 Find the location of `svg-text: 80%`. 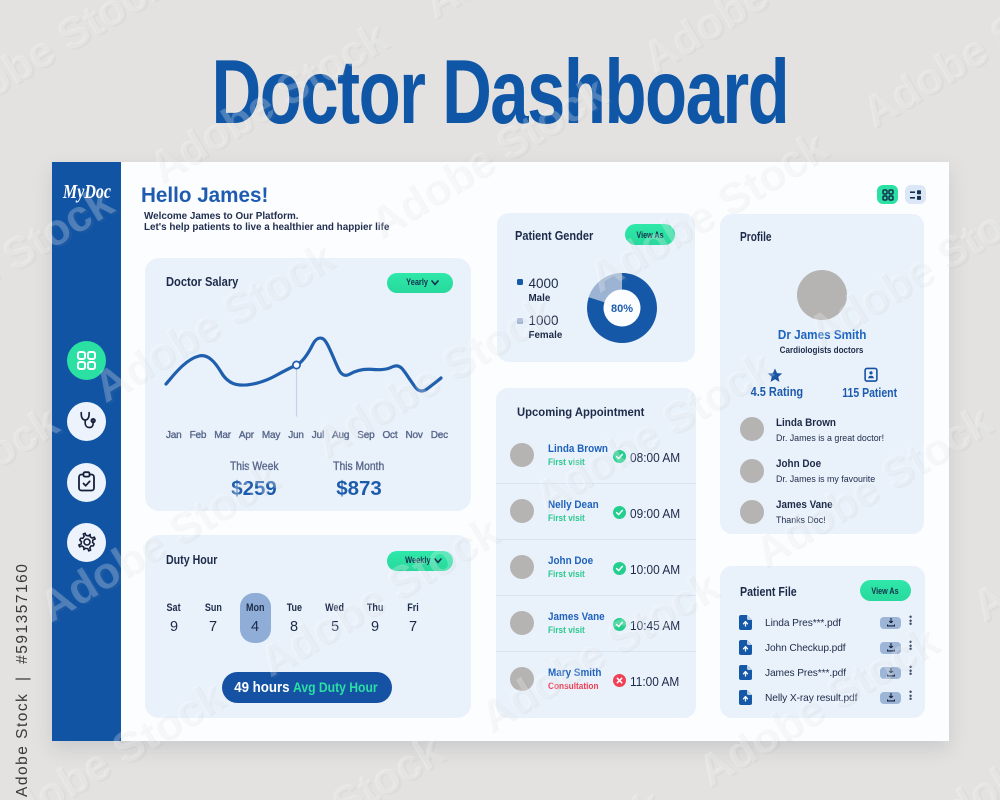

svg-text: 80% is located at coordinates (622, 309).